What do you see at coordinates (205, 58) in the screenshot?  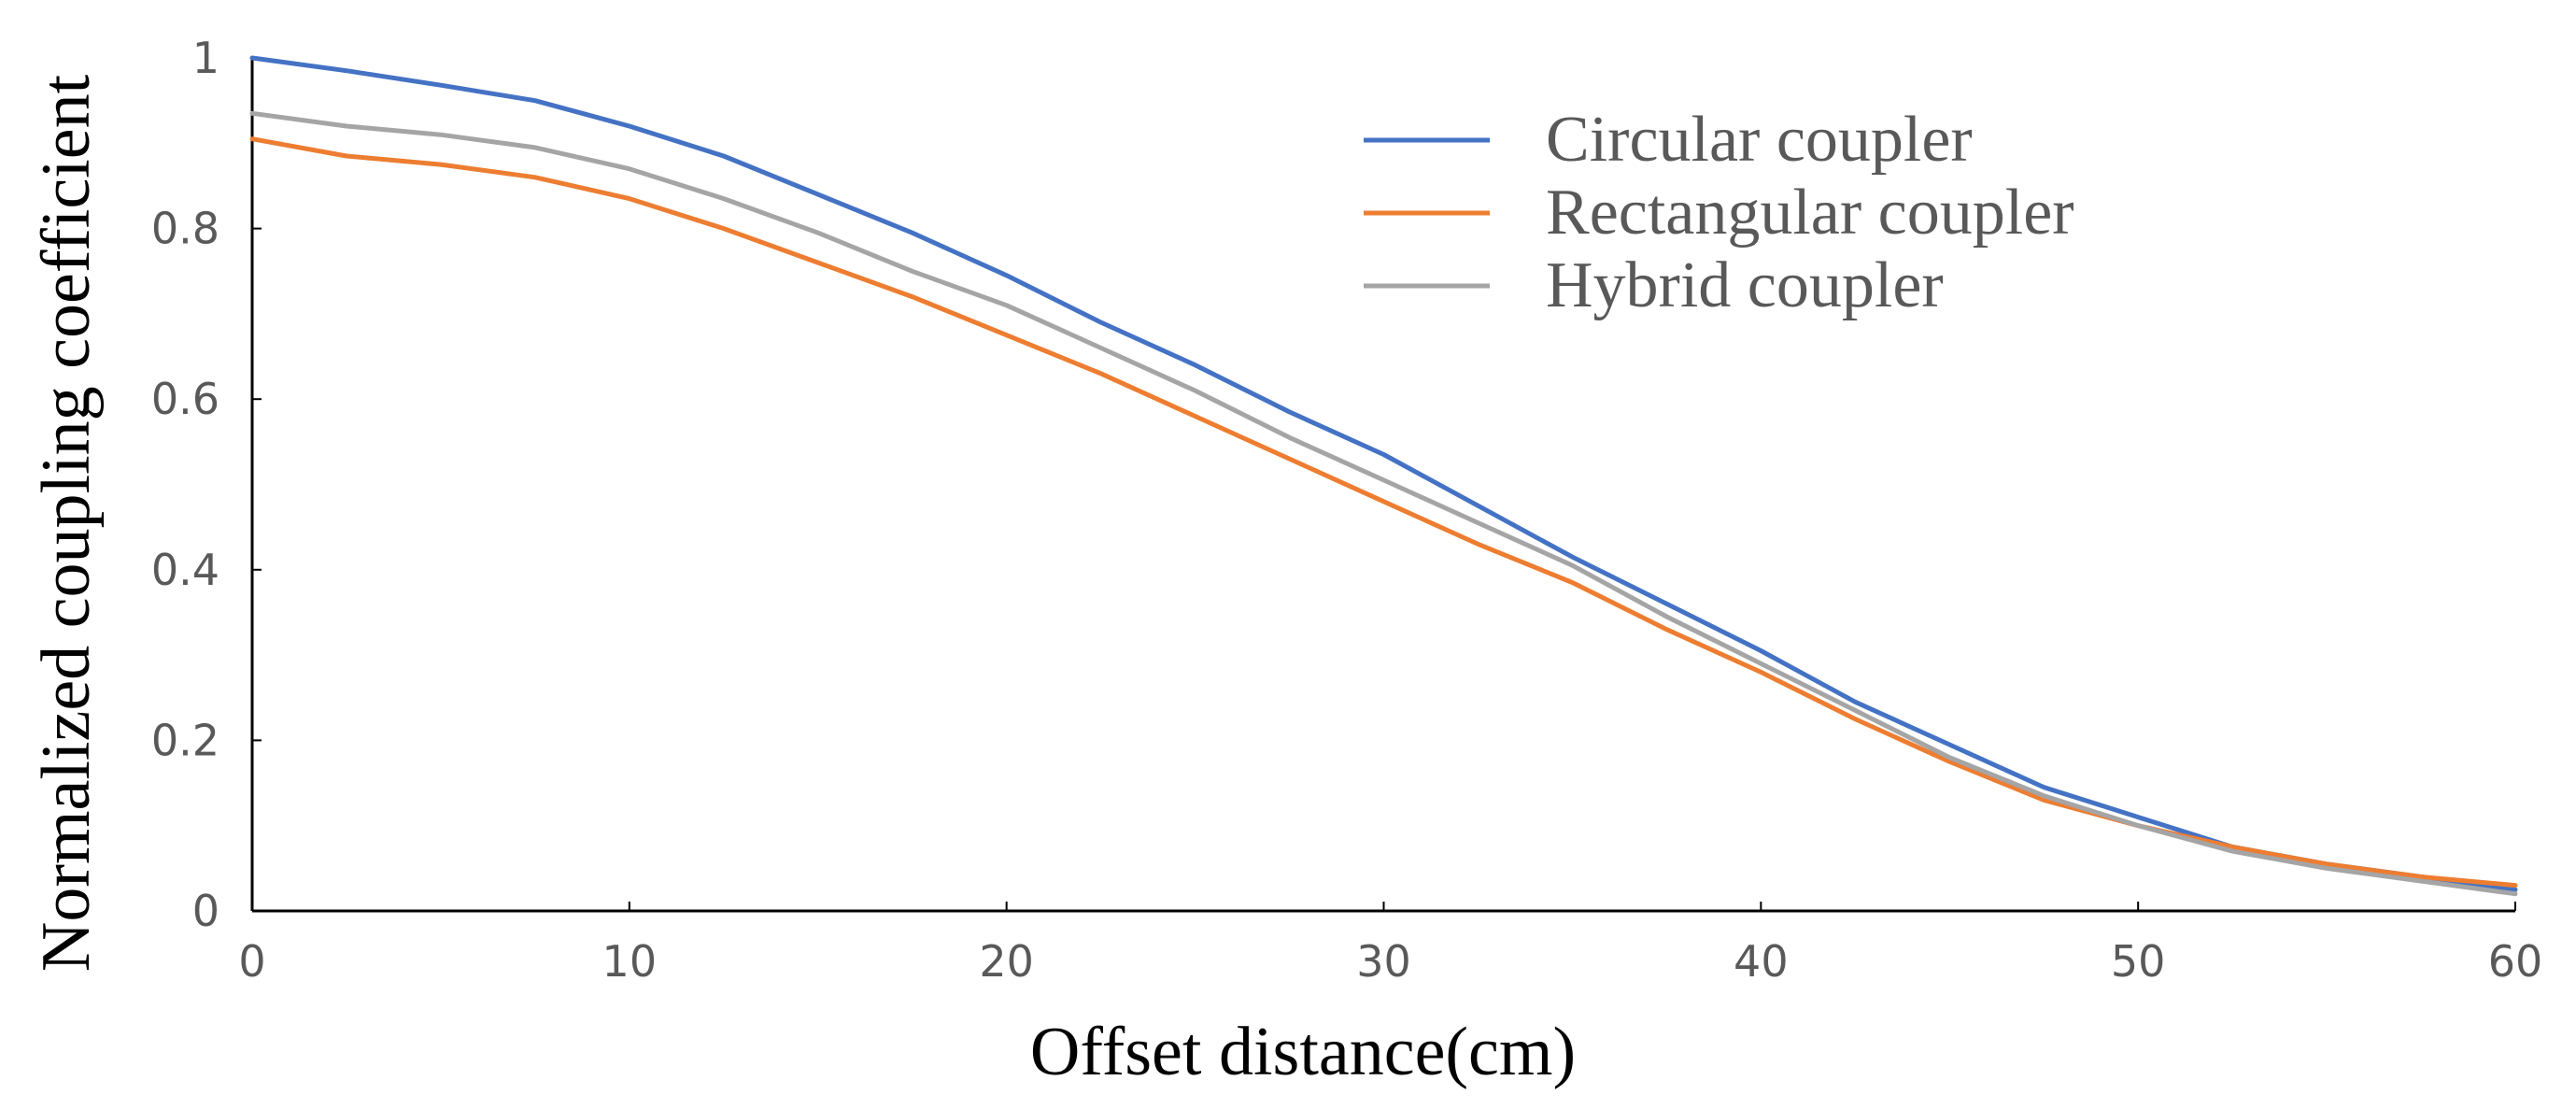 I see `y-tick-label: 1` at bounding box center [205, 58].